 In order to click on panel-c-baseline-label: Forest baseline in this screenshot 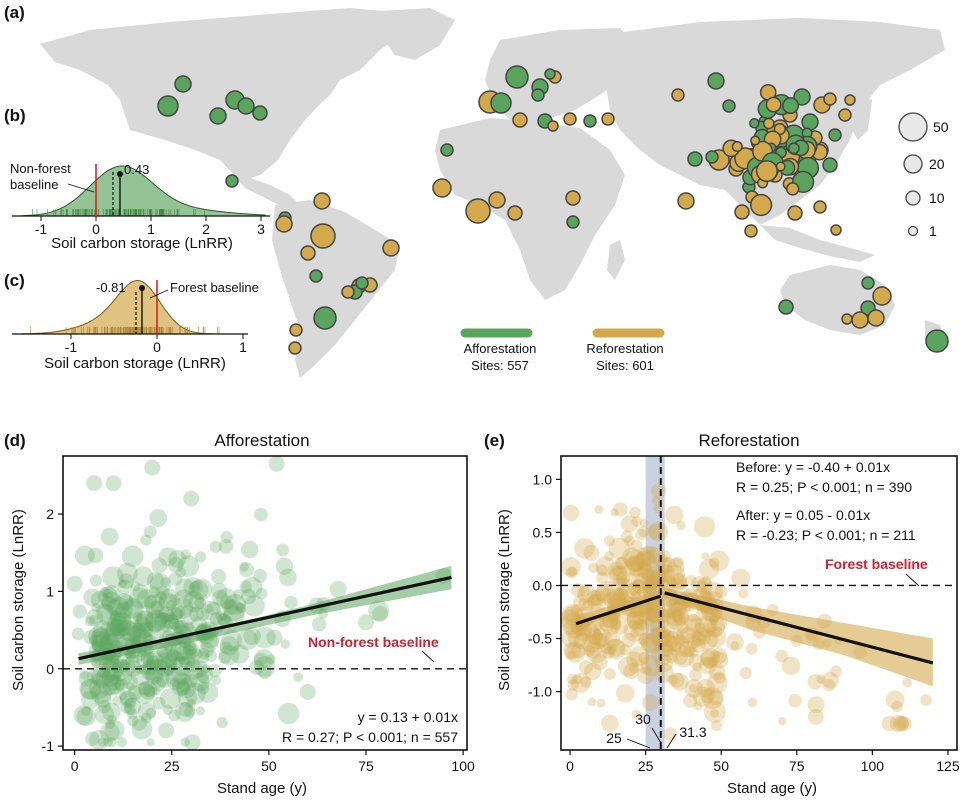, I will do `click(214, 287)`.